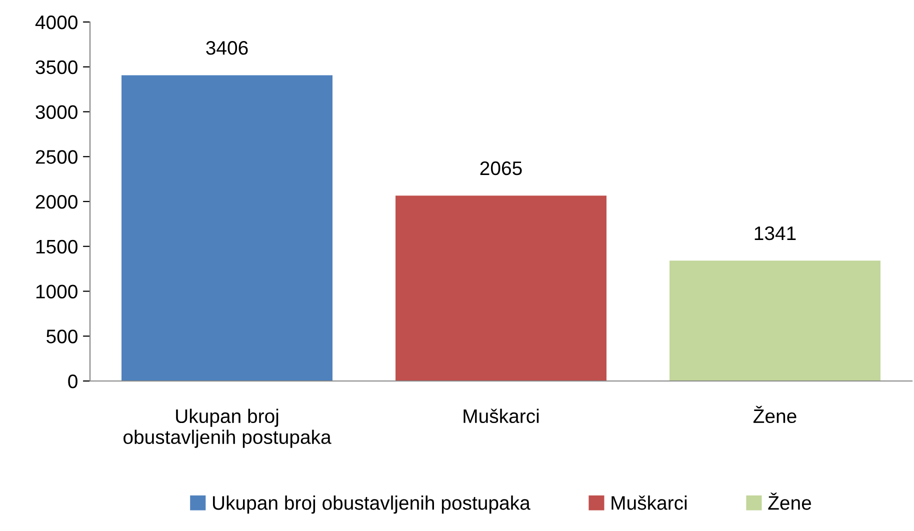 The width and height of the screenshot is (914, 531). I want to click on data-label: 1341, so click(775, 233).